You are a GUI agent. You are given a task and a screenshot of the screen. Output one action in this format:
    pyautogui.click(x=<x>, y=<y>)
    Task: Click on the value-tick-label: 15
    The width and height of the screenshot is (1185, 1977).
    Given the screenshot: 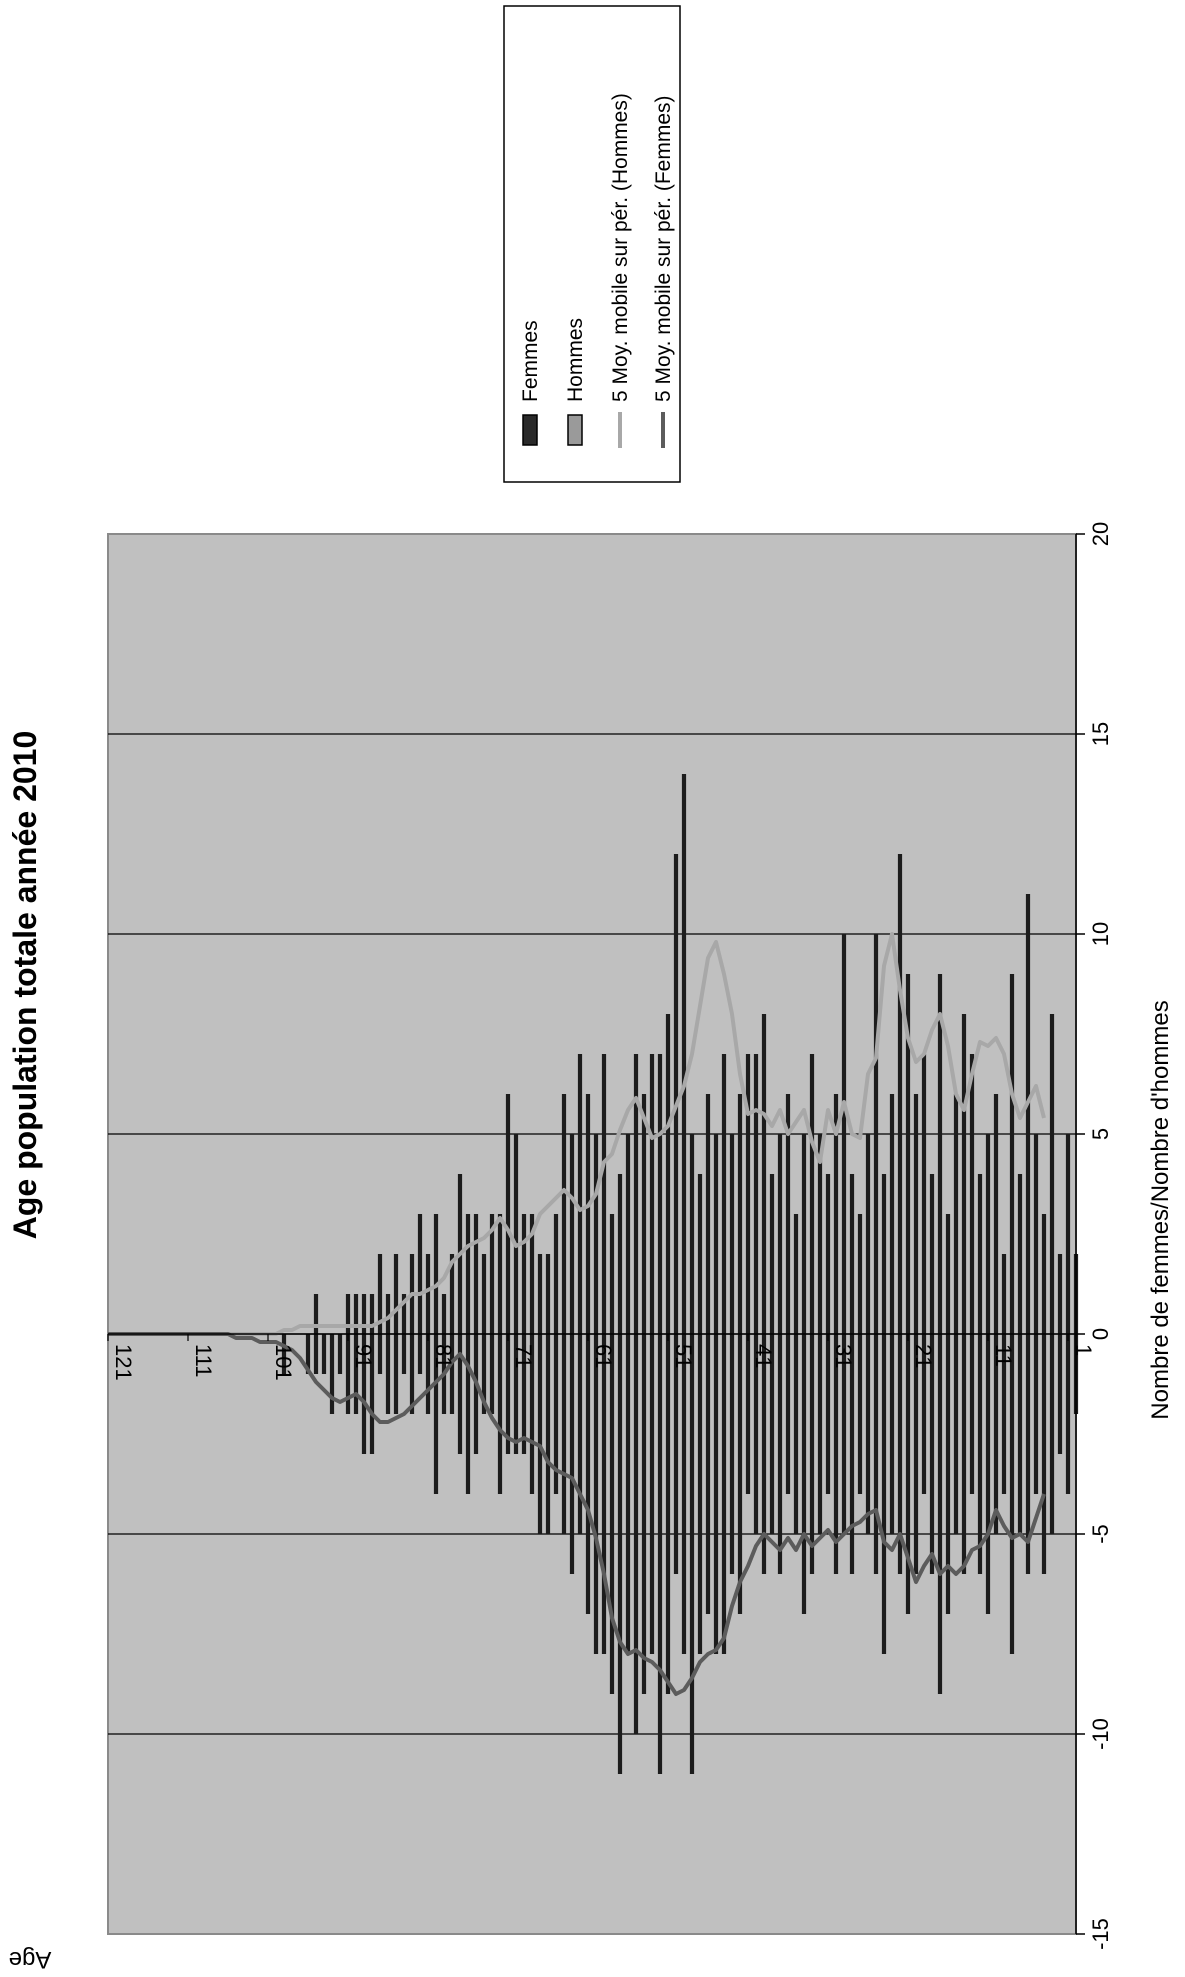 What is the action you would take?
    pyautogui.click(x=1100, y=734)
    